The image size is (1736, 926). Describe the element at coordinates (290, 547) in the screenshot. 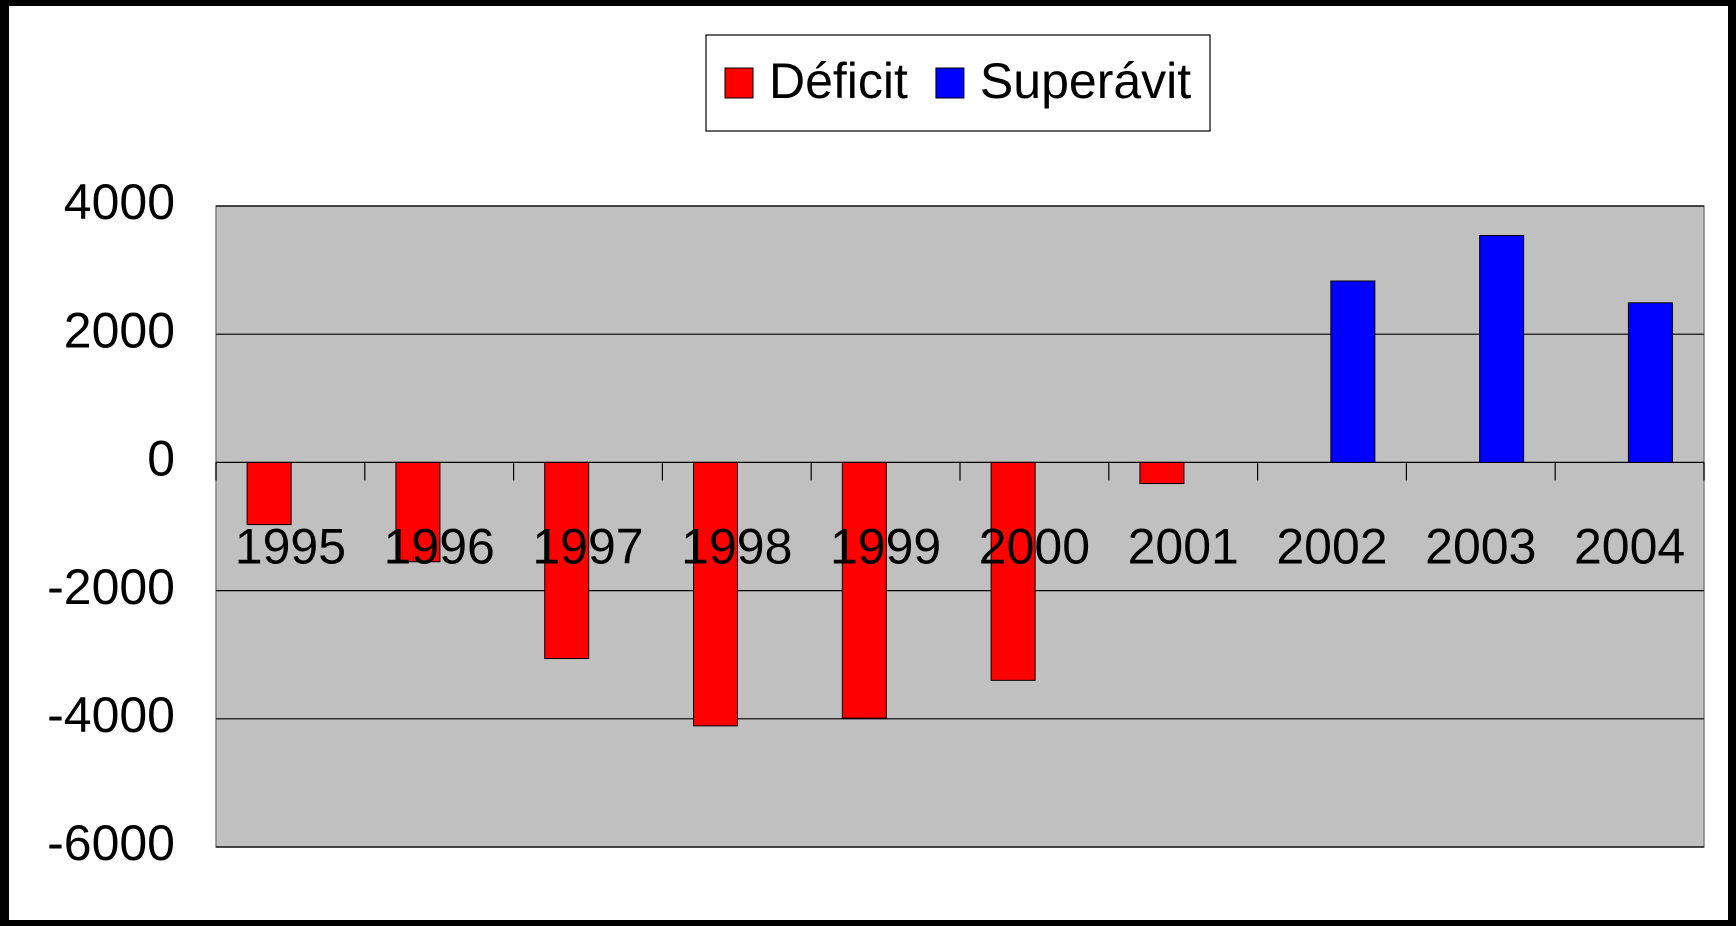

I see `x-tick-label: 1995` at that location.